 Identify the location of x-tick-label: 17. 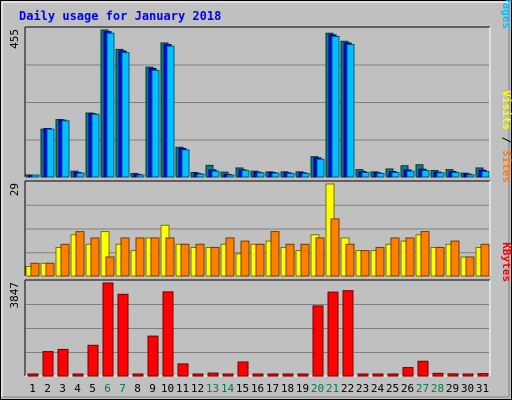
(272, 388).